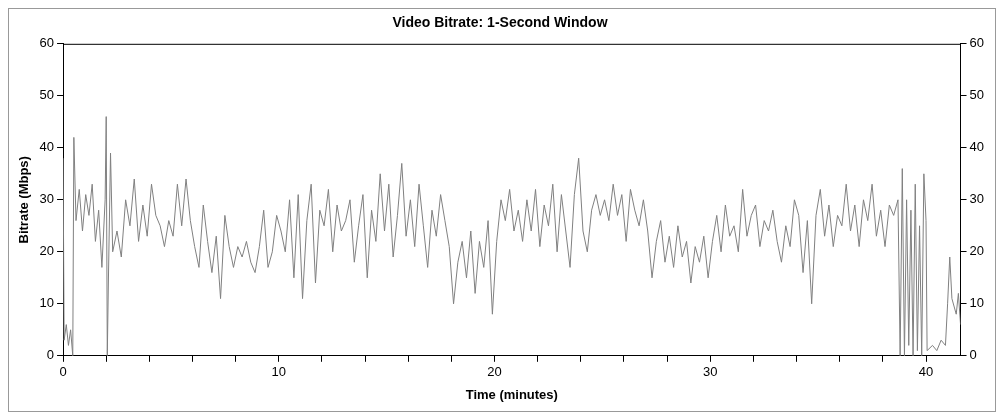 Image resolution: width=1004 pixels, height=420 pixels. I want to click on x-tick-label: 20, so click(494, 372).